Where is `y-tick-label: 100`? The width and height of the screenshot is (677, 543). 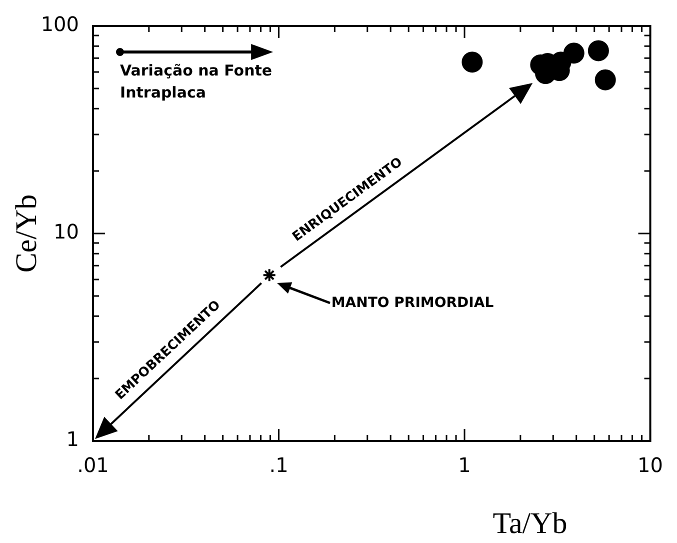 y-tick-label: 100 is located at coordinates (59, 24).